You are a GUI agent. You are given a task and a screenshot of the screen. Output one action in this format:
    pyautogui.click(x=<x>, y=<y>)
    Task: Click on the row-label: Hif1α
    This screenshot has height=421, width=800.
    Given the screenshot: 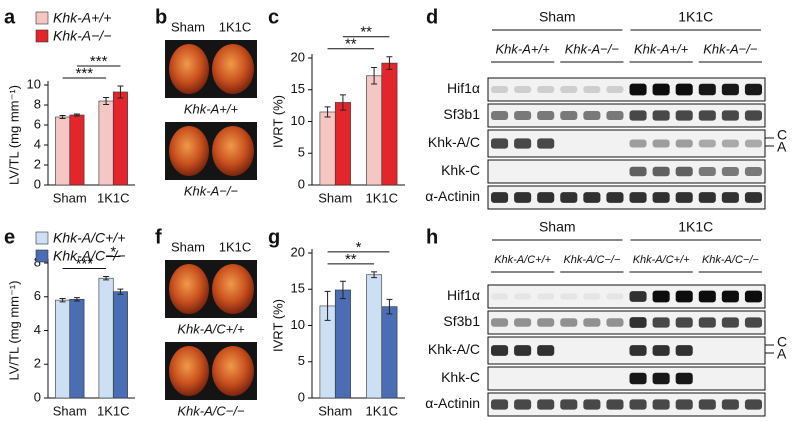 What is the action you would take?
    pyautogui.click(x=463, y=88)
    